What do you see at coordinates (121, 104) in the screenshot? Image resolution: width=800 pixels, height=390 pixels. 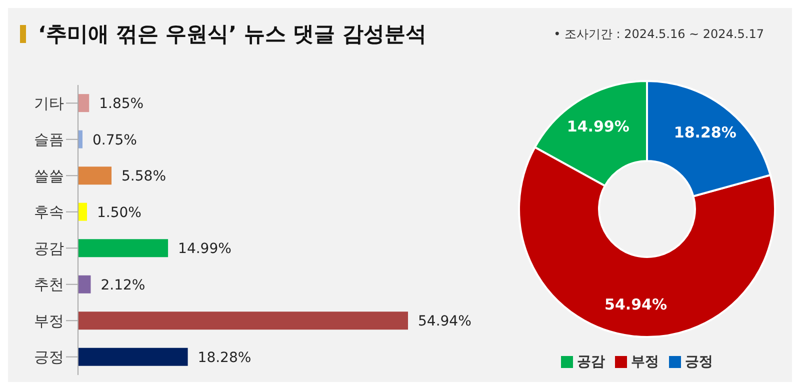 I see `data-label: 1.85%` at bounding box center [121, 104].